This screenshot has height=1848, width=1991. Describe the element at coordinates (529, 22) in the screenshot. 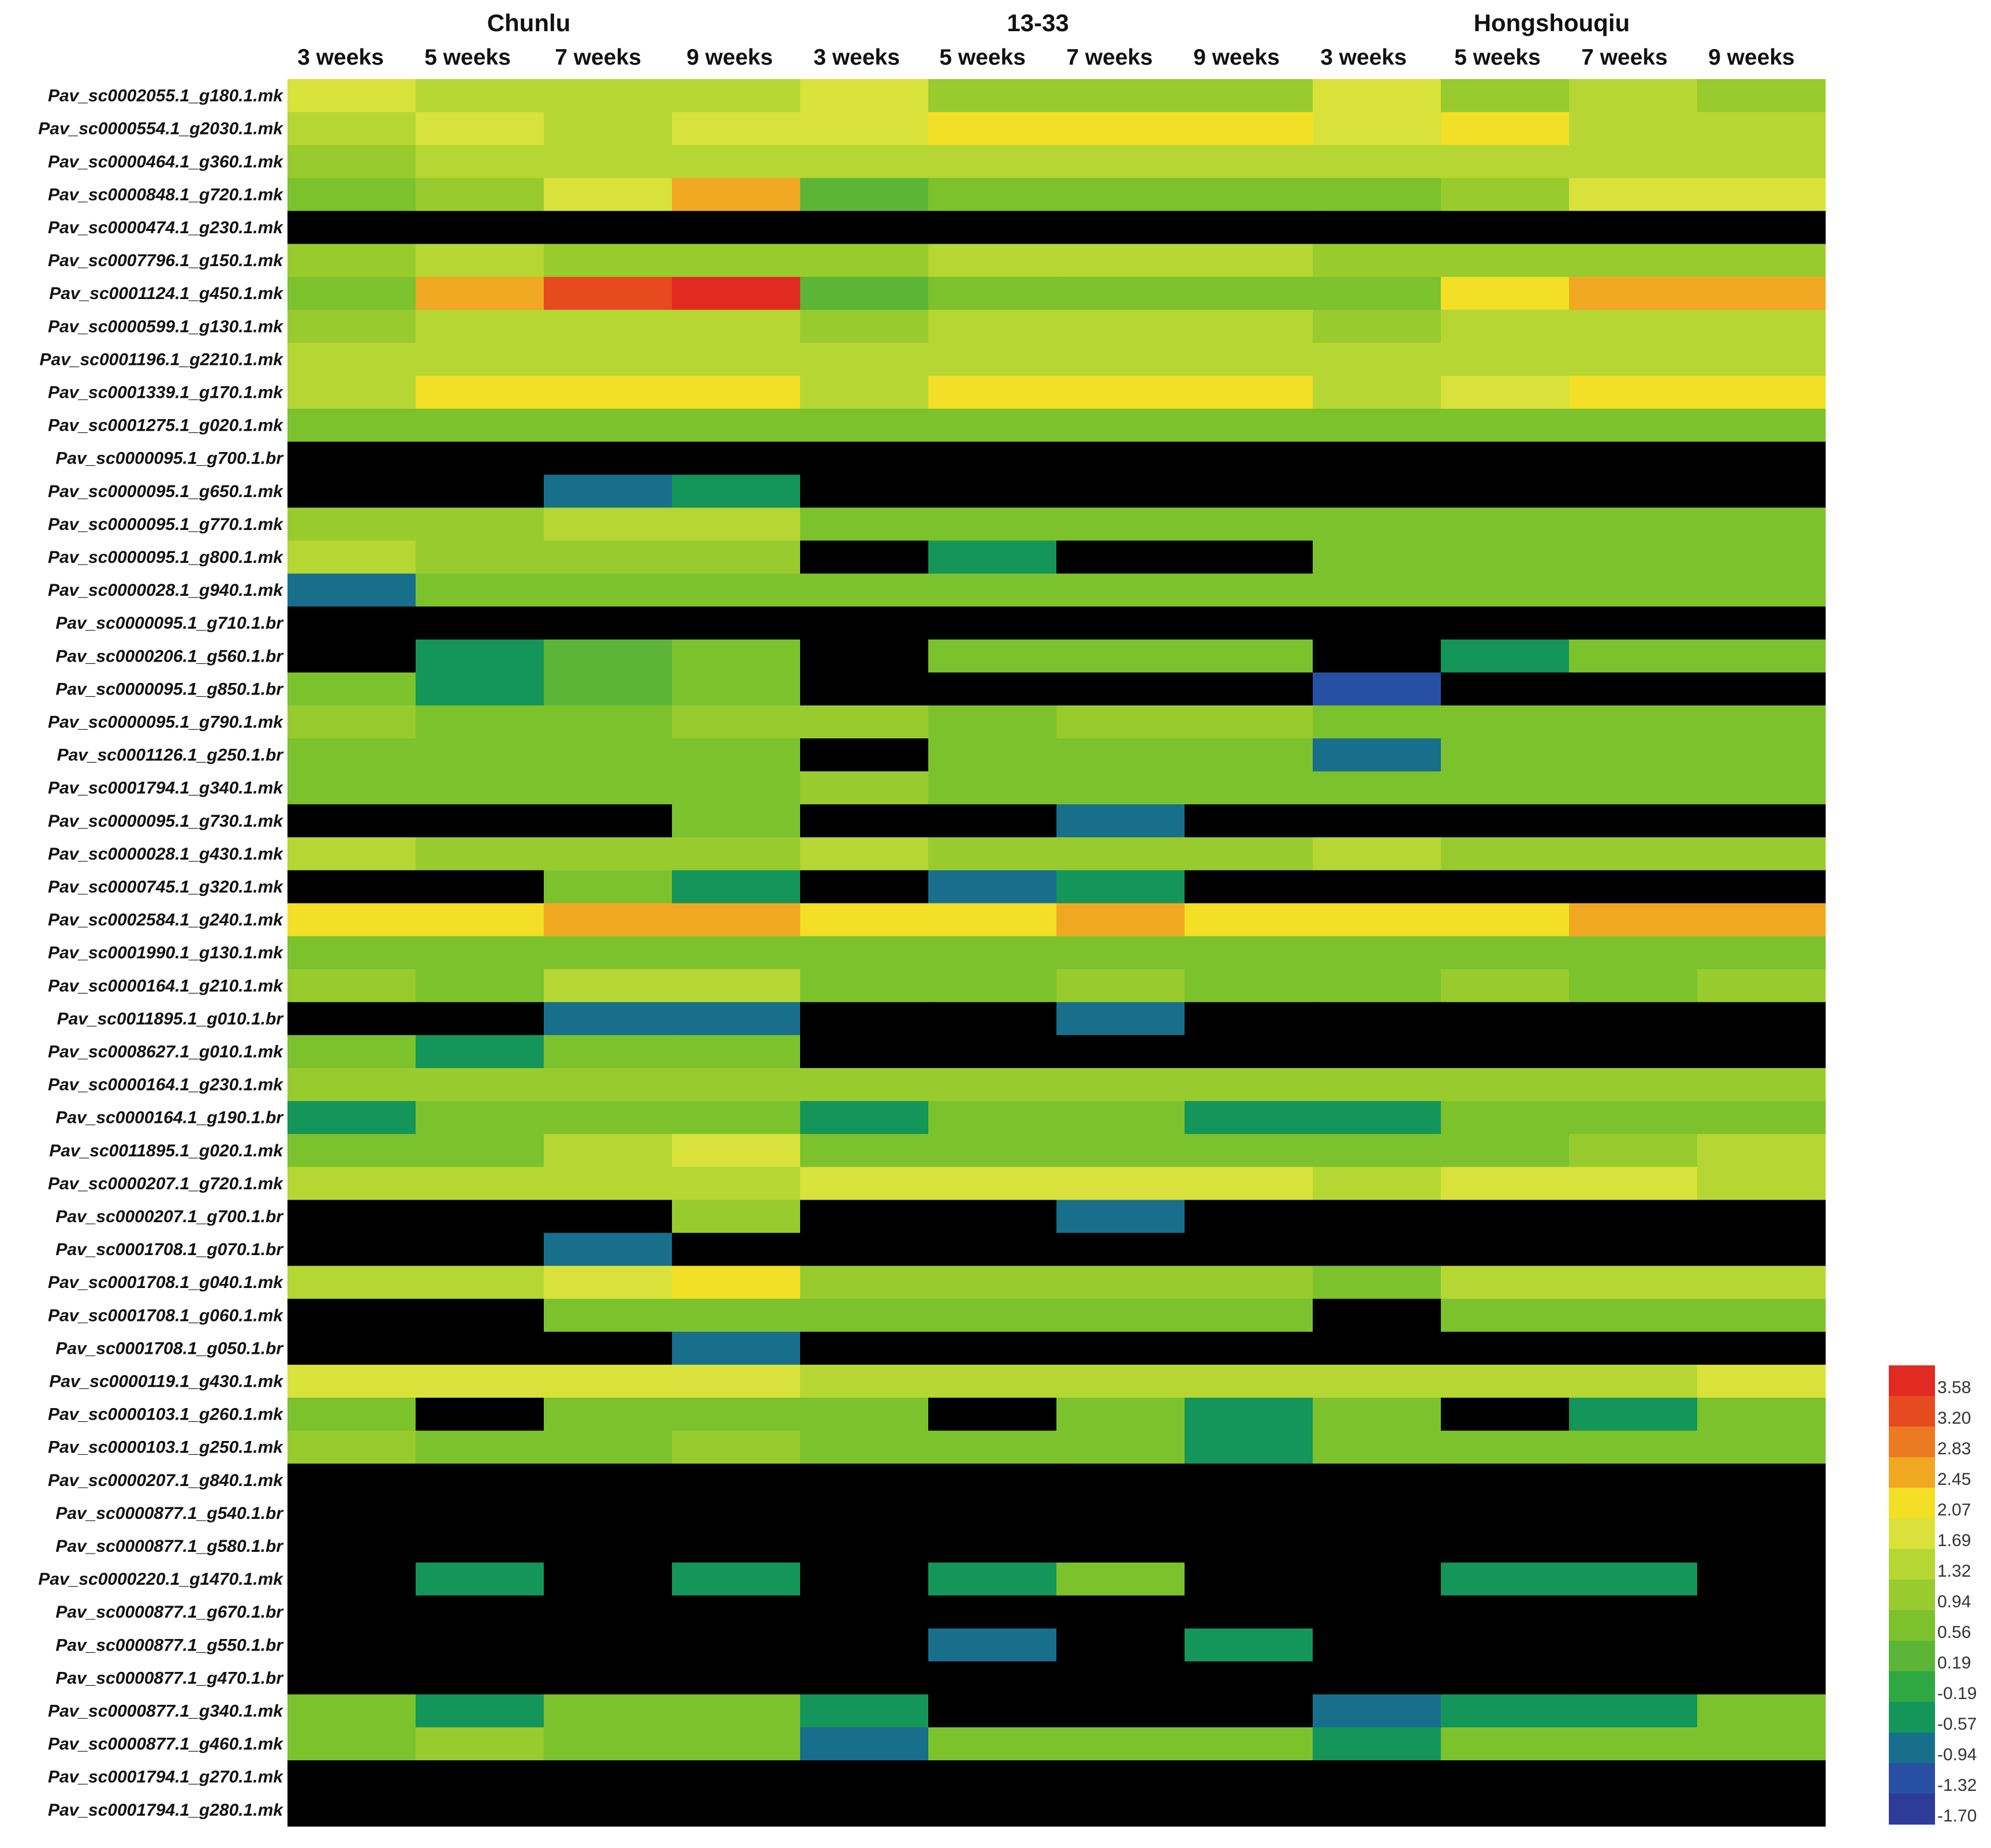

I see `group-header-chunlu: Chunlu` at that location.